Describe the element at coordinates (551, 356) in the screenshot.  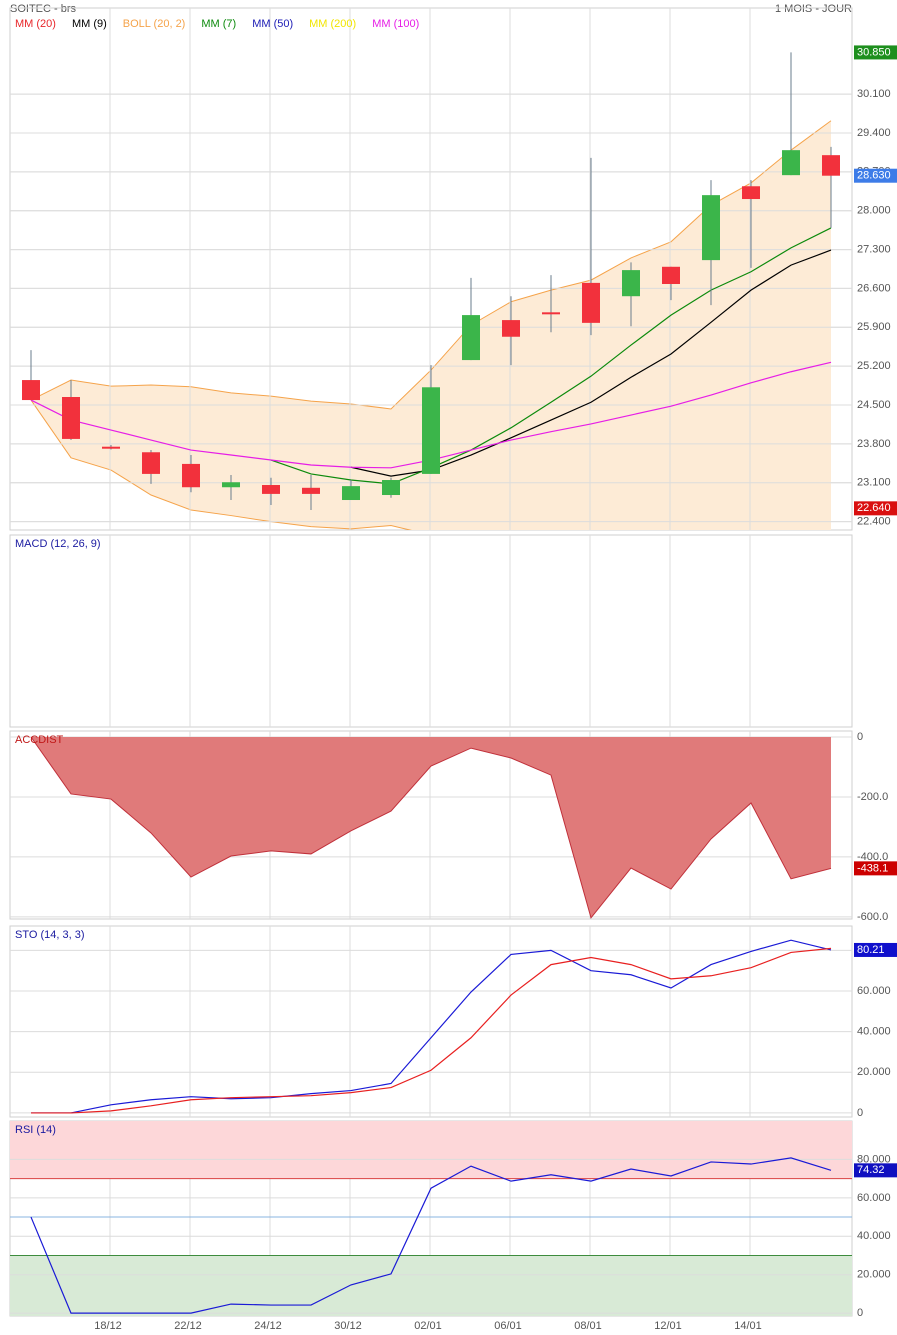
I see `ma-line` at that location.